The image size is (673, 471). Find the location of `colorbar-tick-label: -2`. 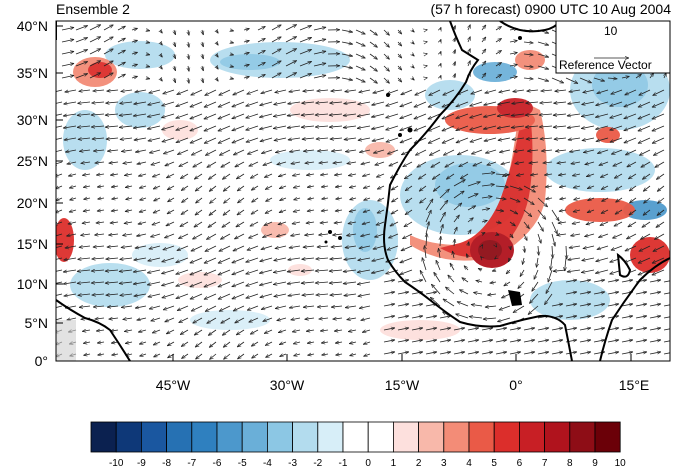

colorbar-tick-label: -2 is located at coordinates (318, 463).